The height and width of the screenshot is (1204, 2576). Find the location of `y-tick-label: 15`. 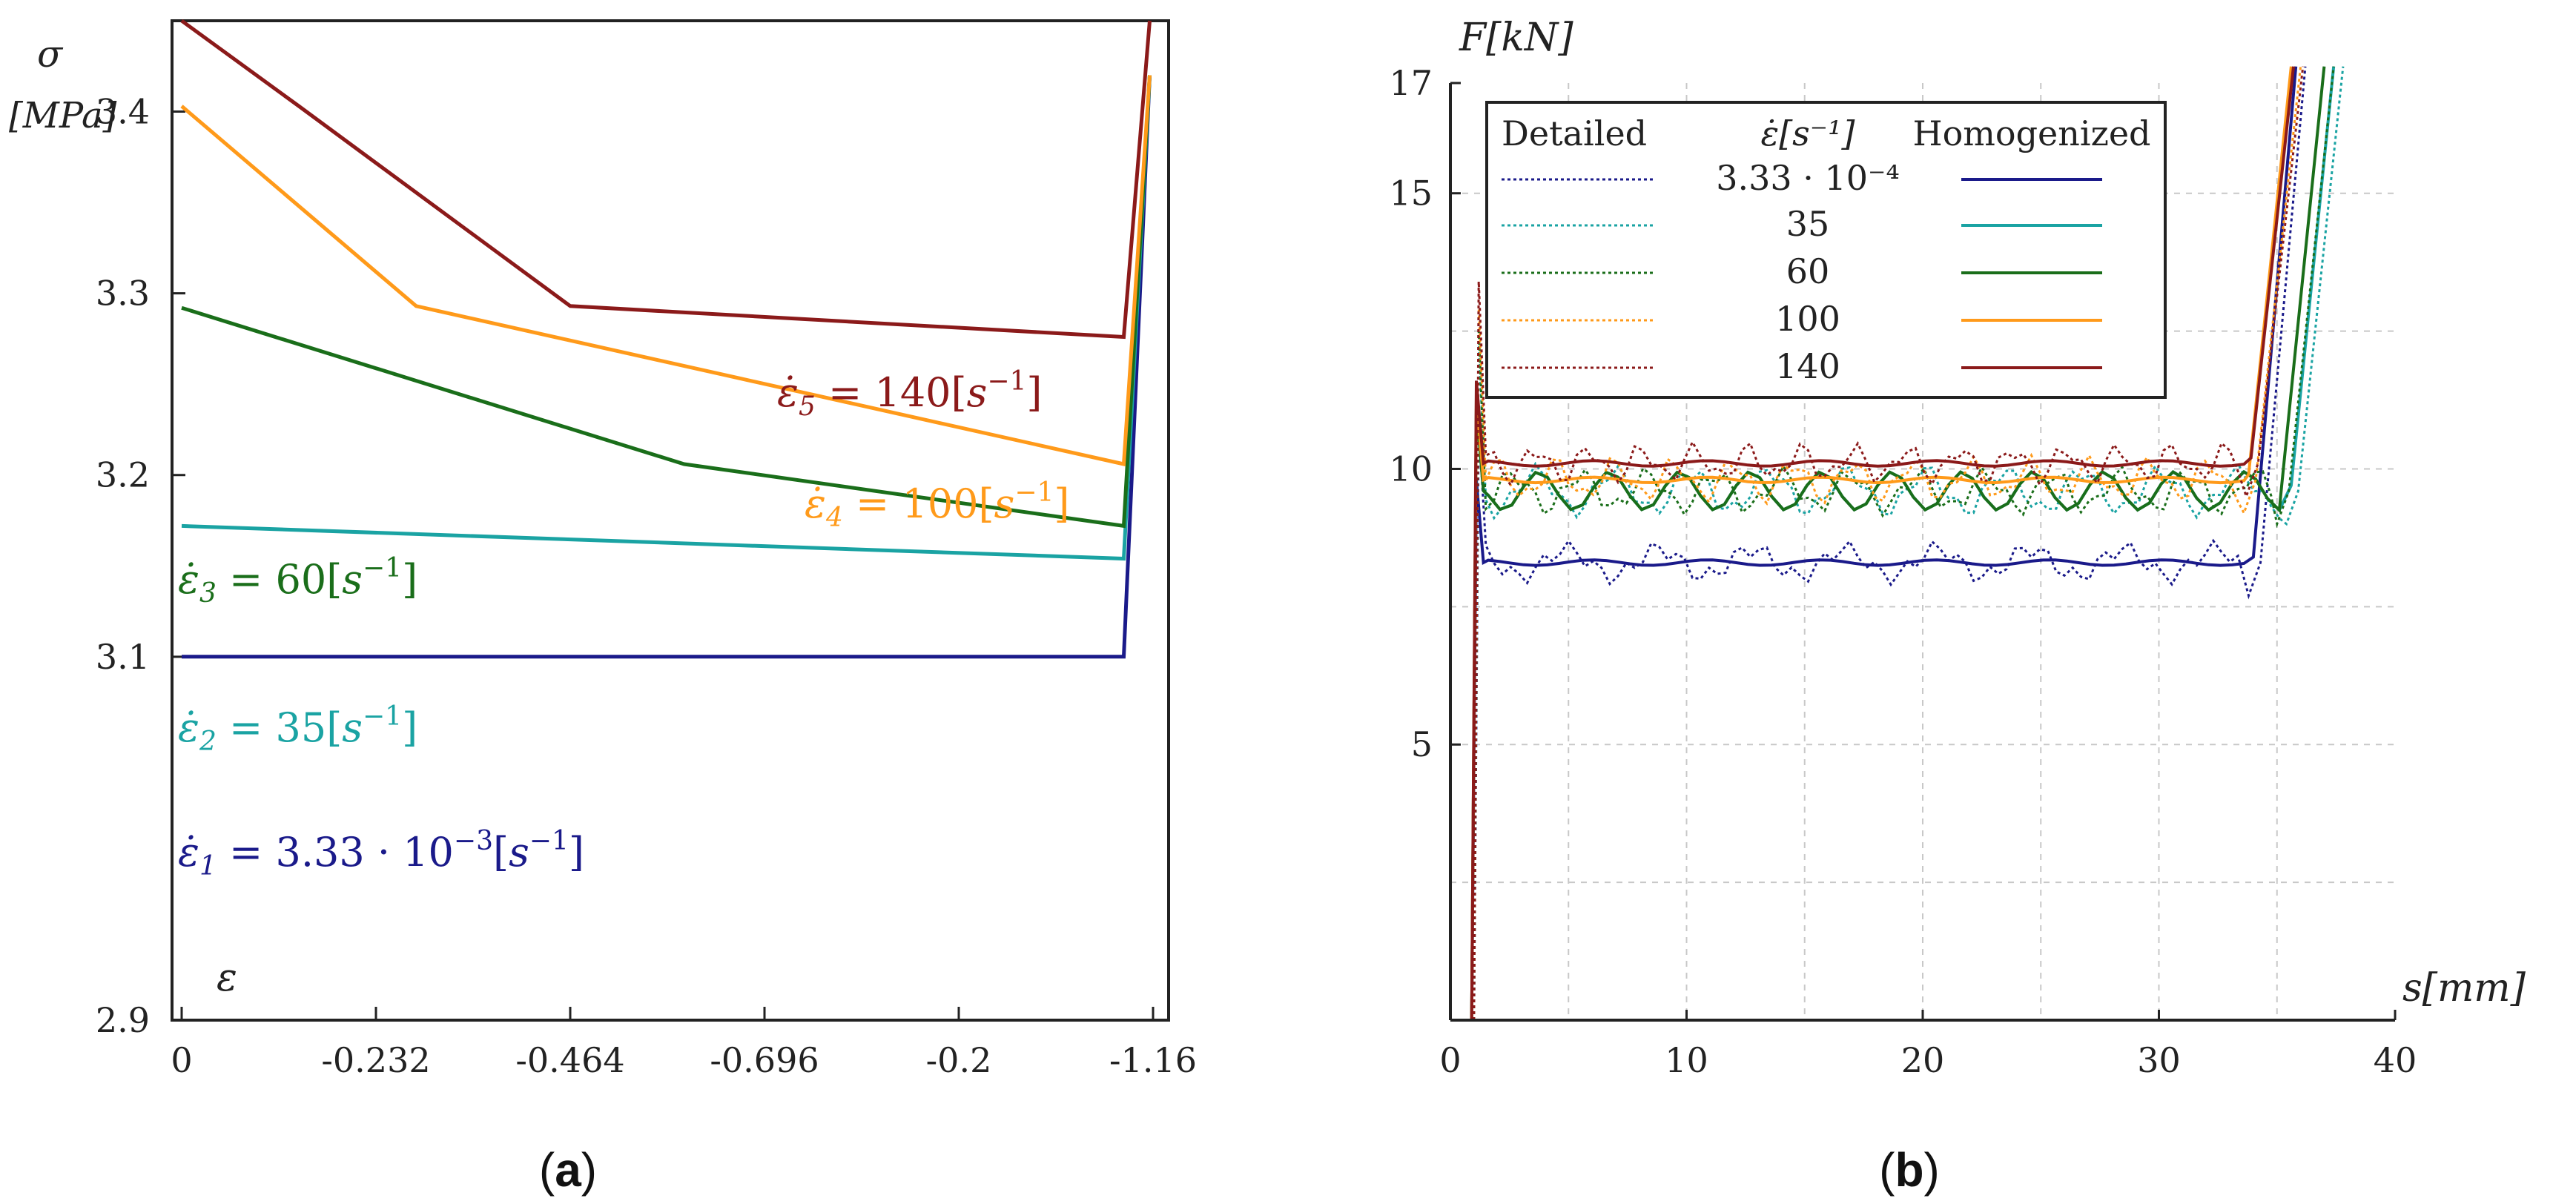

y-tick-label: 15 is located at coordinates (1411, 193).